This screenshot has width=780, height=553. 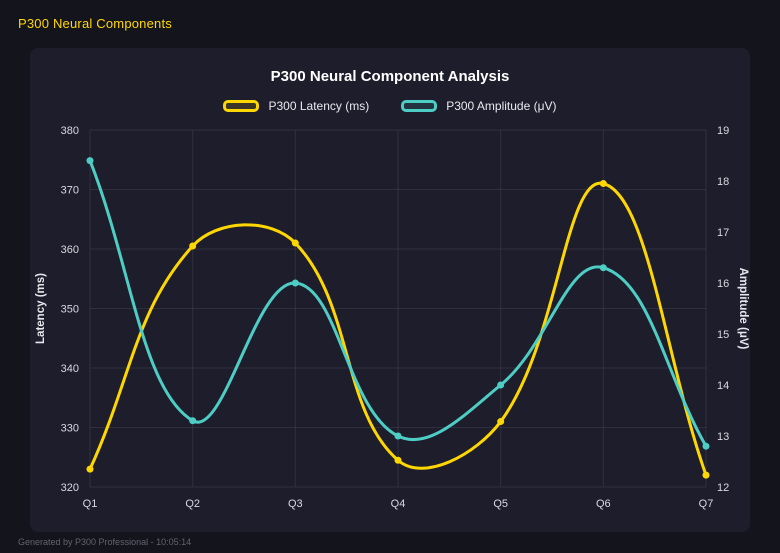 I want to click on x-axis-tick: Q6, so click(x=603, y=504).